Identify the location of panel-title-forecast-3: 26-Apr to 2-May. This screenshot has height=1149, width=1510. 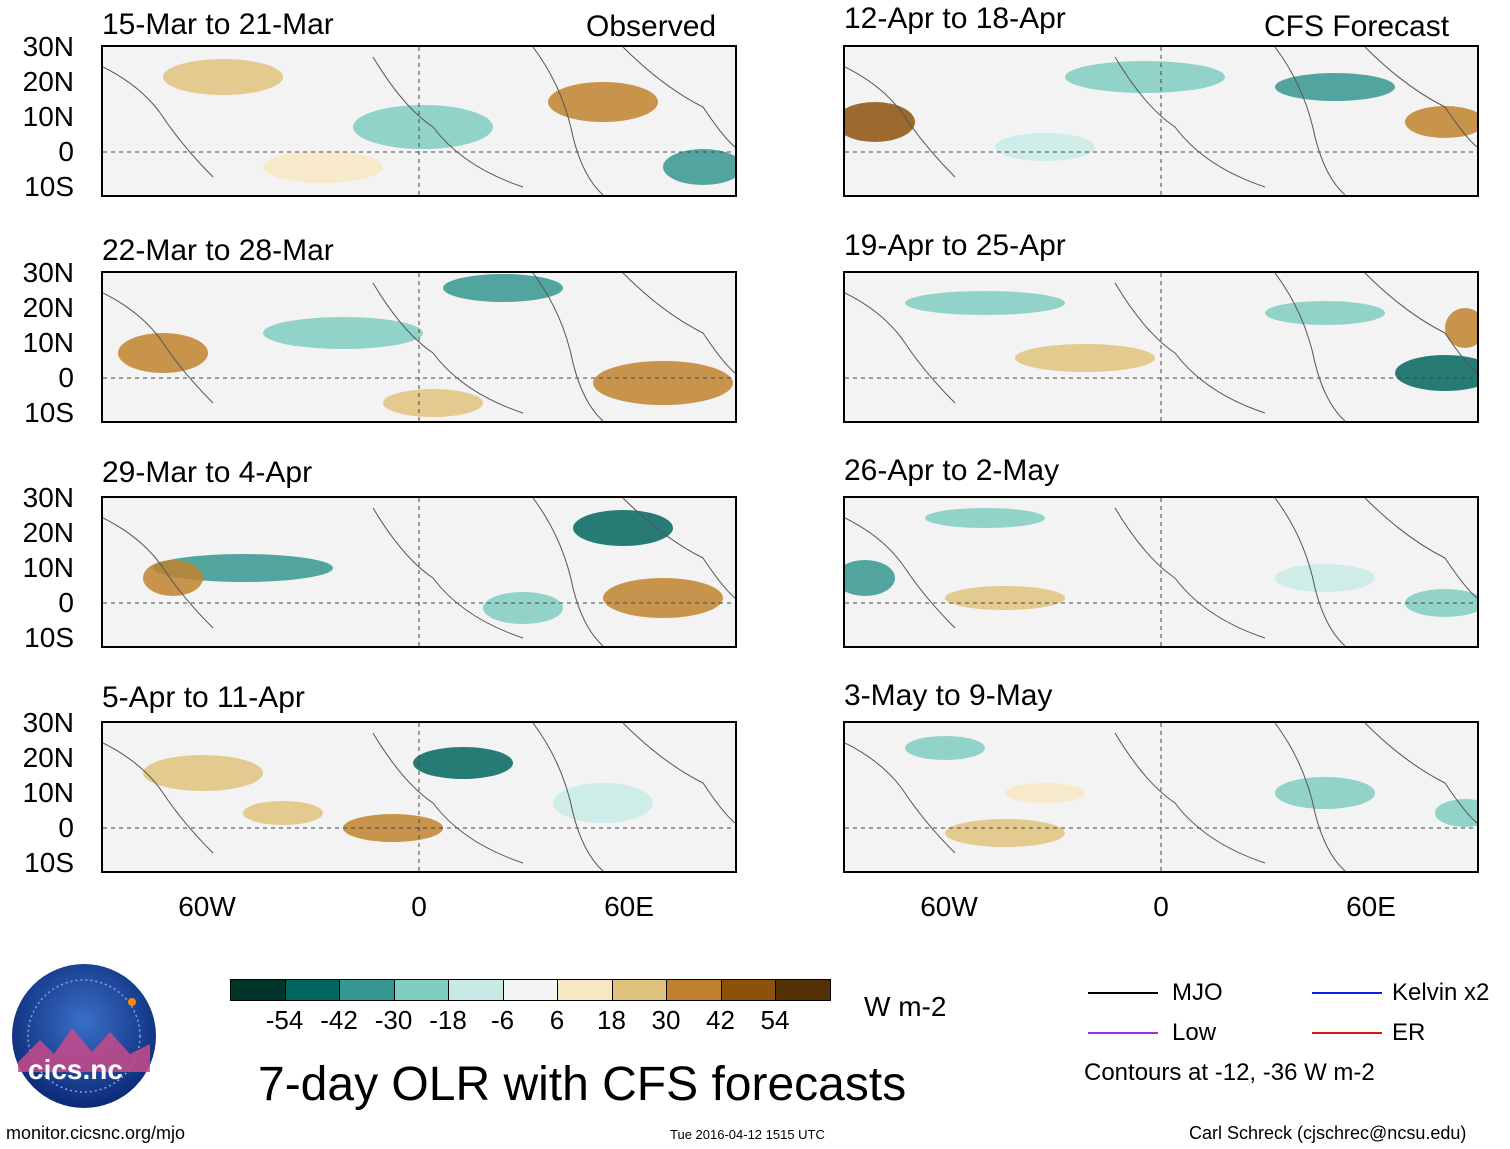
(952, 470).